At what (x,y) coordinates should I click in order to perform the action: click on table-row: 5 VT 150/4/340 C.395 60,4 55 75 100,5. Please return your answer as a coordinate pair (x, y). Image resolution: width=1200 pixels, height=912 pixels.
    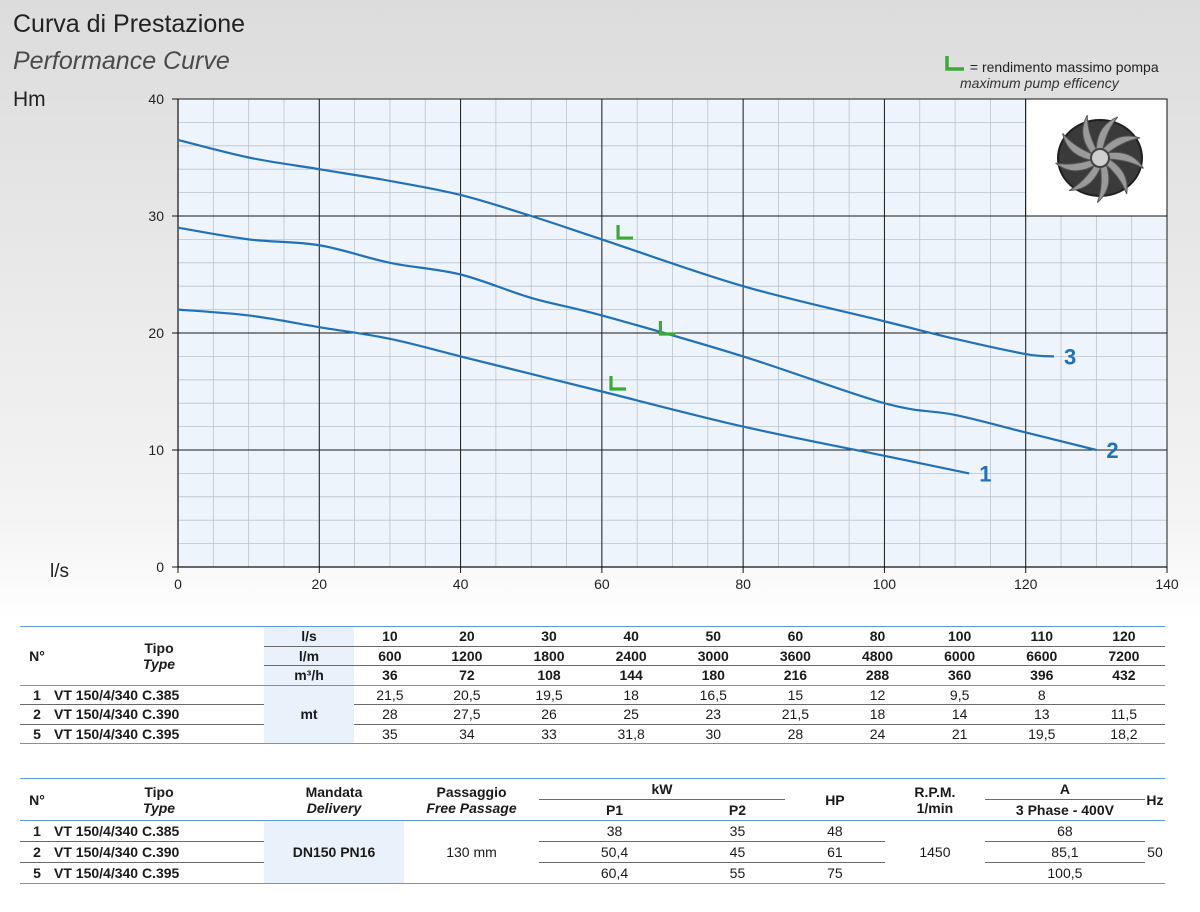
    Looking at the image, I should click on (592, 873).